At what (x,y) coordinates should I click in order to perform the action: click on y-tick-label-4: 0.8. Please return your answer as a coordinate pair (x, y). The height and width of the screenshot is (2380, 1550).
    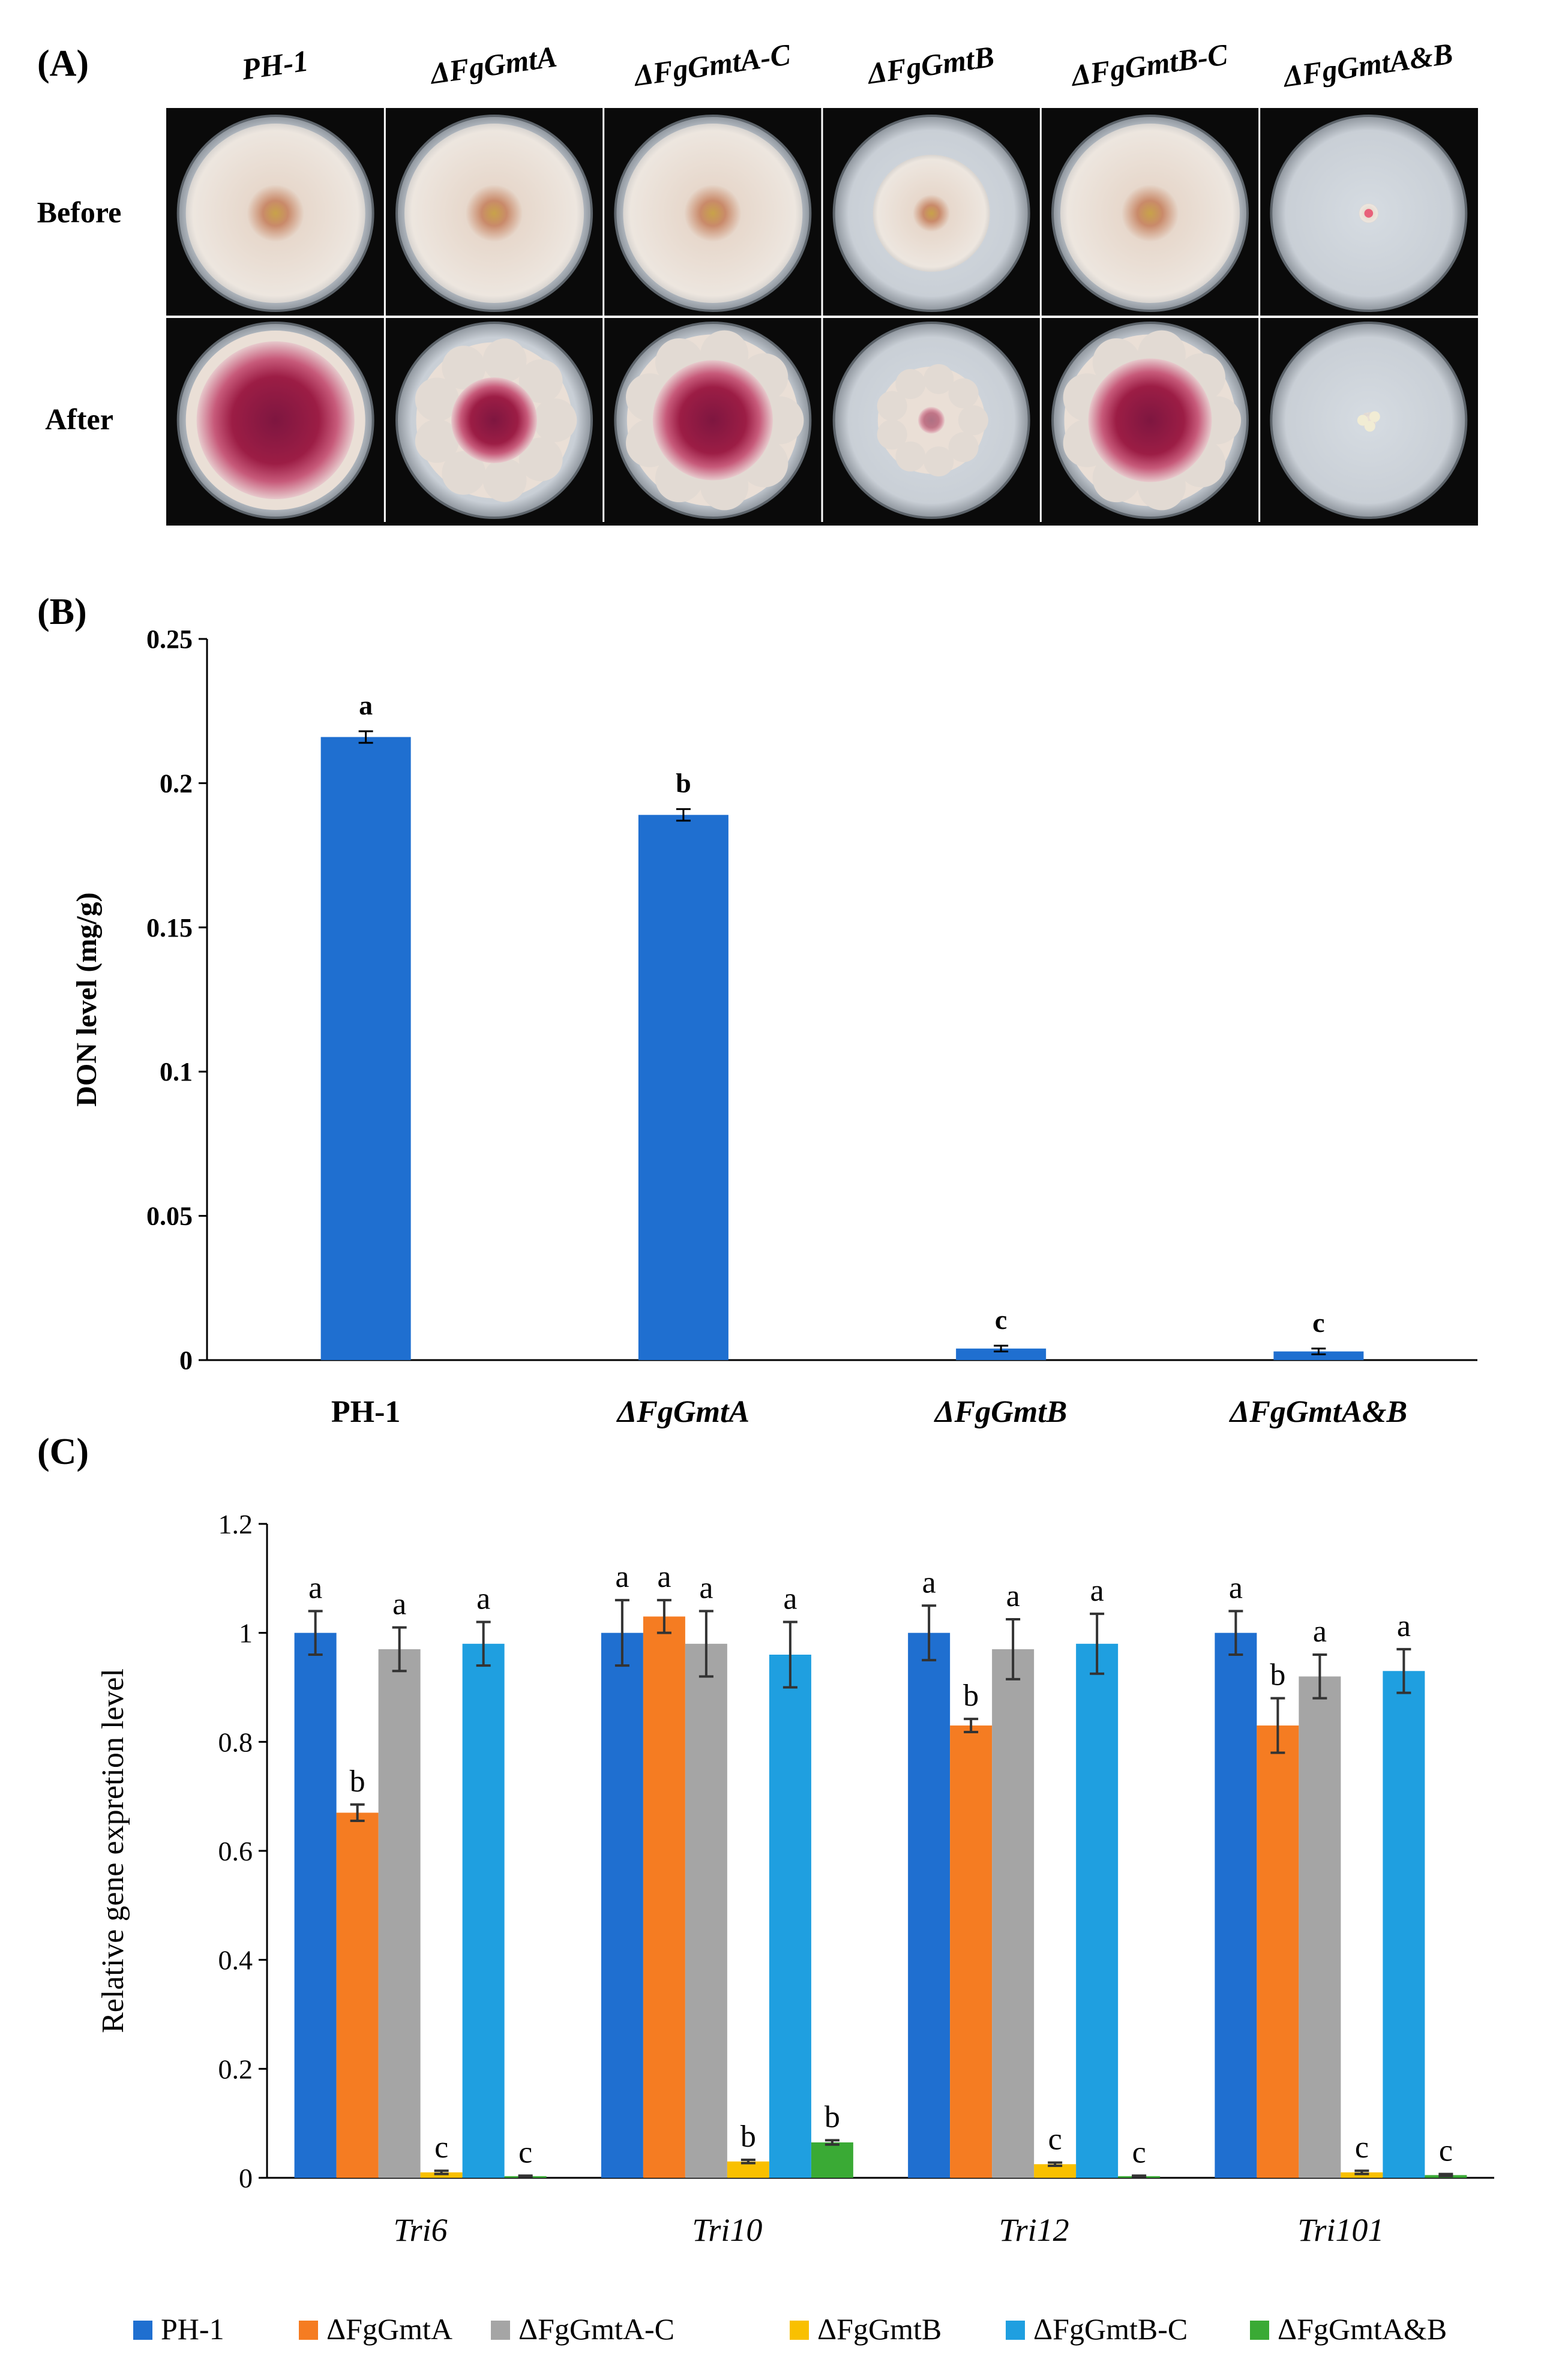
    Looking at the image, I should click on (235, 1742).